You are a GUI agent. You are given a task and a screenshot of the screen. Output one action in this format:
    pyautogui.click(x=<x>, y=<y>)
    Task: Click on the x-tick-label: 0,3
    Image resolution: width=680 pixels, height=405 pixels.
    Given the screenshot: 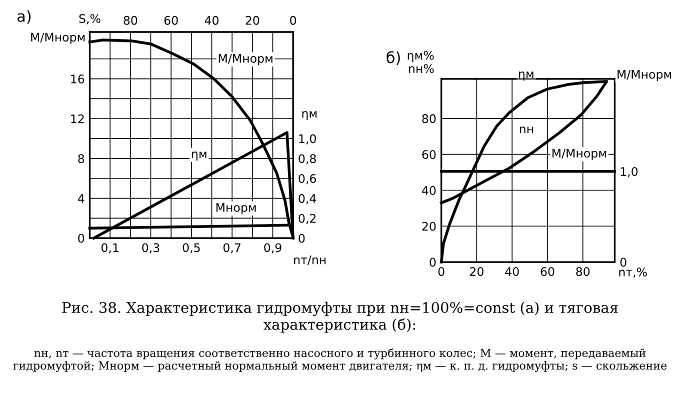 What is the action you would take?
    pyautogui.click(x=151, y=248)
    